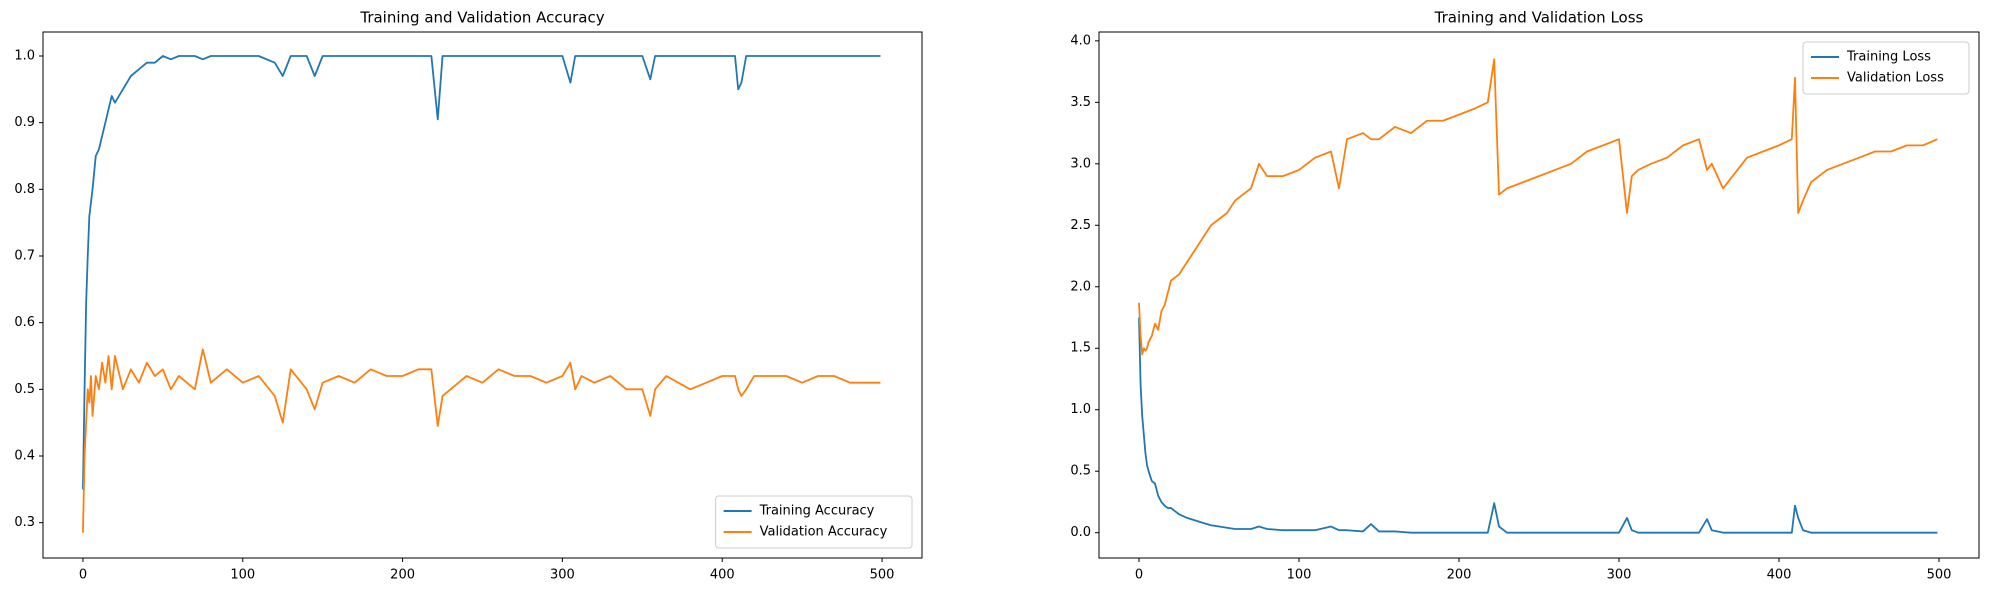  Describe the element at coordinates (1539, 18) in the screenshot. I see `chart-title: Training and Validation Loss` at that location.